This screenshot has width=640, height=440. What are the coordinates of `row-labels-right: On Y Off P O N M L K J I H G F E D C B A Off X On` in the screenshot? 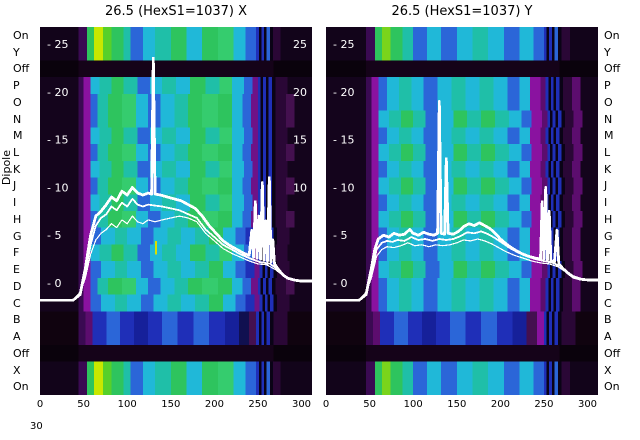 It's located at (621, 211).